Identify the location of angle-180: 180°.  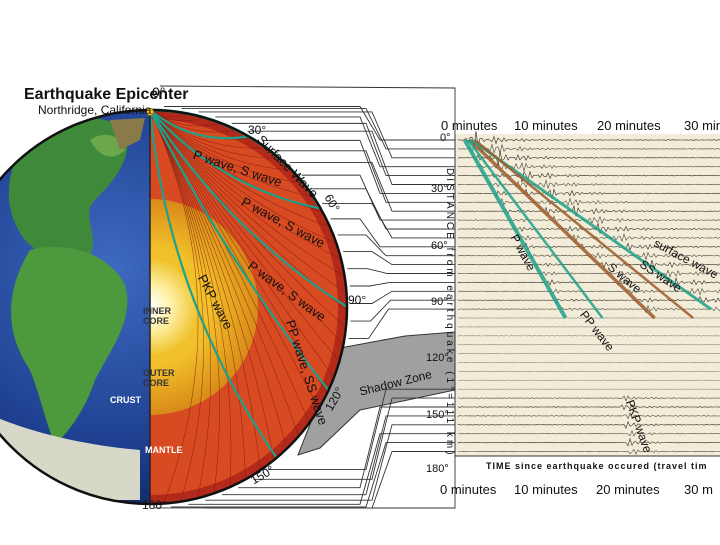
(154, 505).